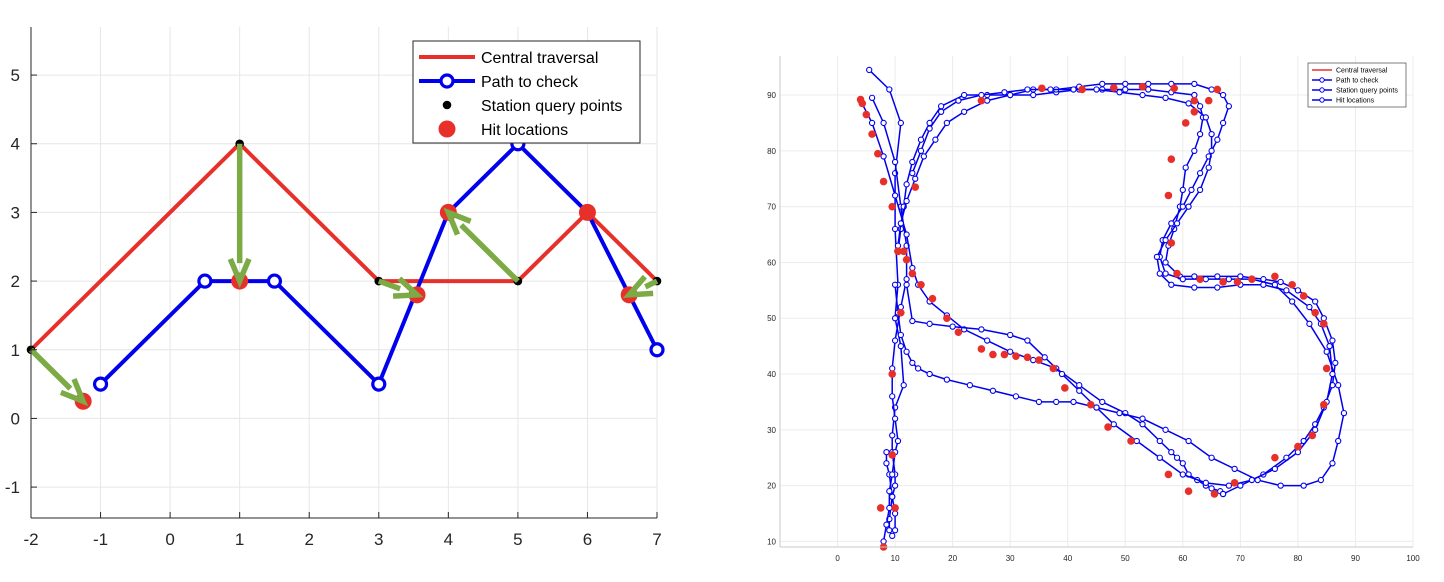 The width and height of the screenshot is (1444, 582). What do you see at coordinates (524, 130) in the screenshot?
I see `legend-label: Hit locations` at bounding box center [524, 130].